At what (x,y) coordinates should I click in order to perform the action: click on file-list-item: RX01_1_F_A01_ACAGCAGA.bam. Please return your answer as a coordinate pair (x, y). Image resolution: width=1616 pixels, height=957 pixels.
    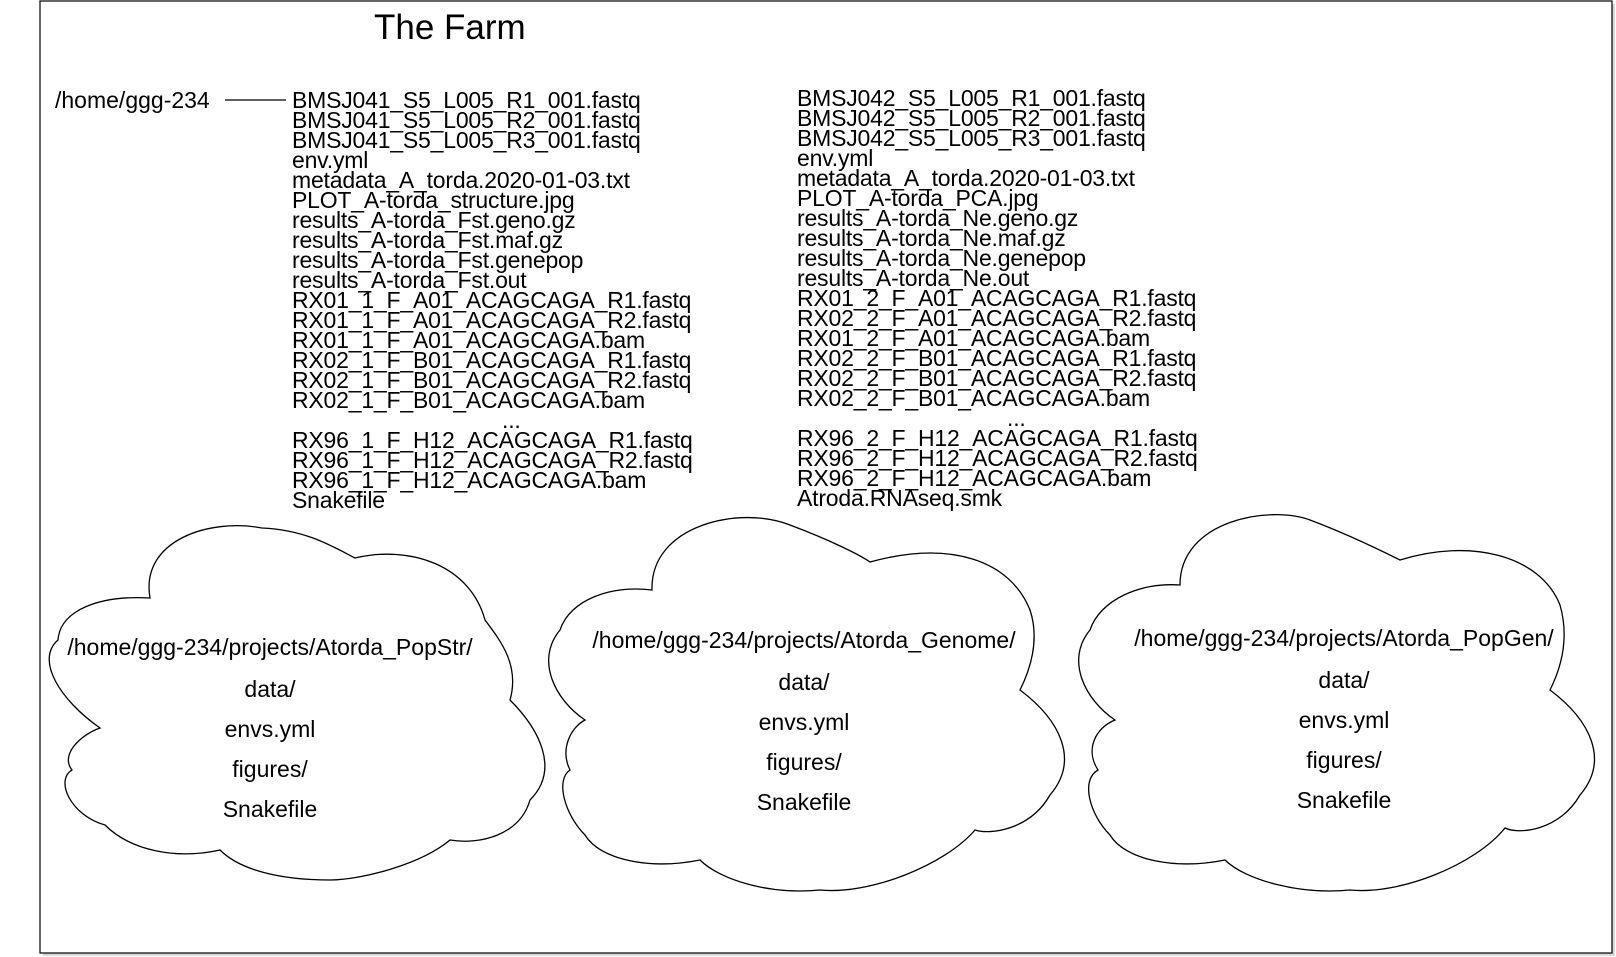
    Looking at the image, I should click on (468, 340).